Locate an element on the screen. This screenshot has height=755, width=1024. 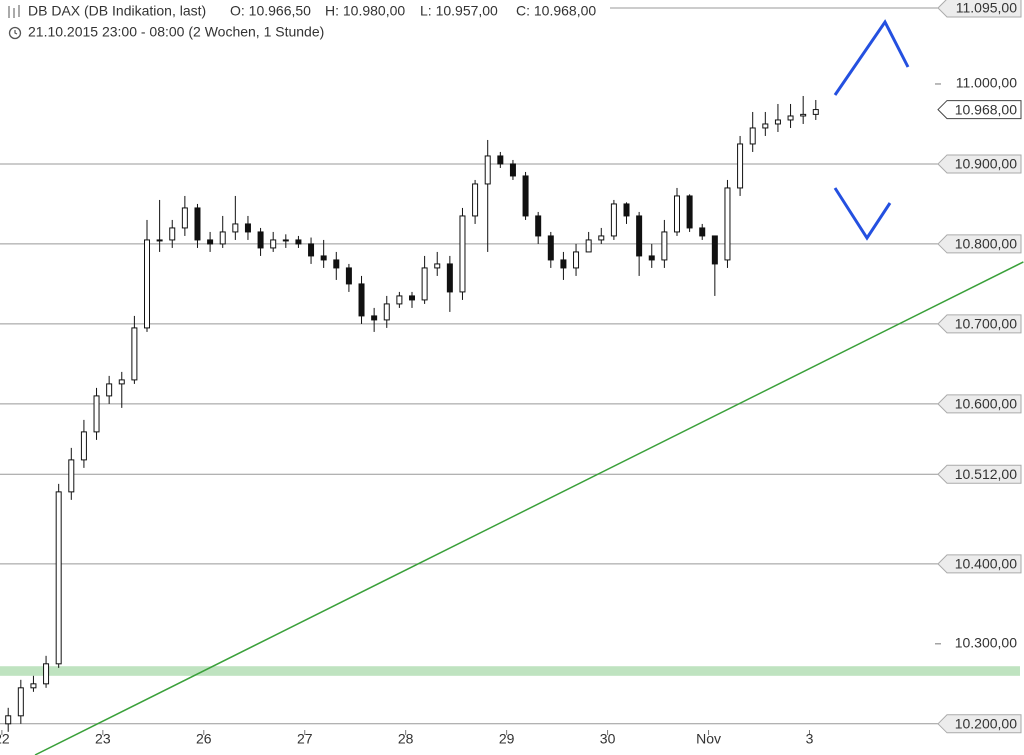
x-tick-label: 30 is located at coordinates (608, 739).